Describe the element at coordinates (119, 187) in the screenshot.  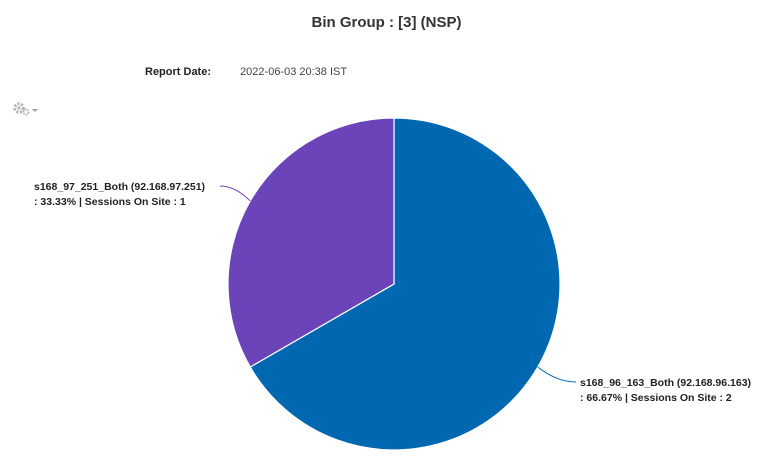
I see `slice-label-2-line-1: s168_97_251_Both (92.168.97.251)` at that location.